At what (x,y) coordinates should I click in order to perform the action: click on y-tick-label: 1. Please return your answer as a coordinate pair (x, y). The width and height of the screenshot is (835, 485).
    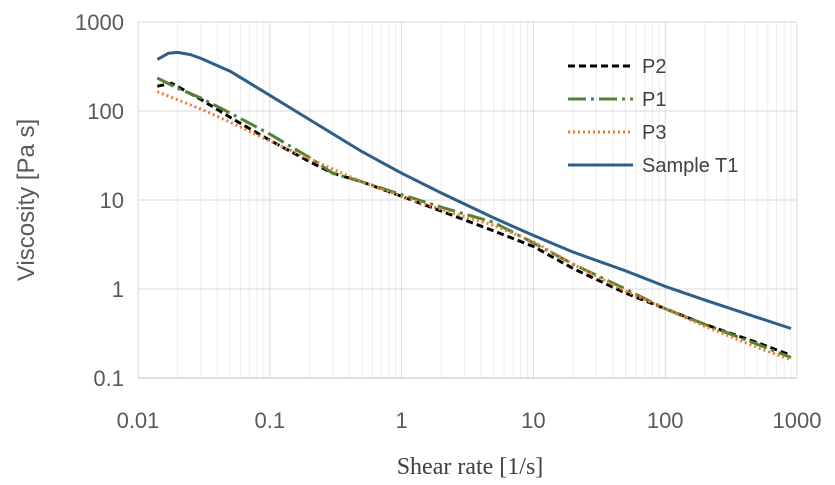
    Looking at the image, I should click on (118, 289).